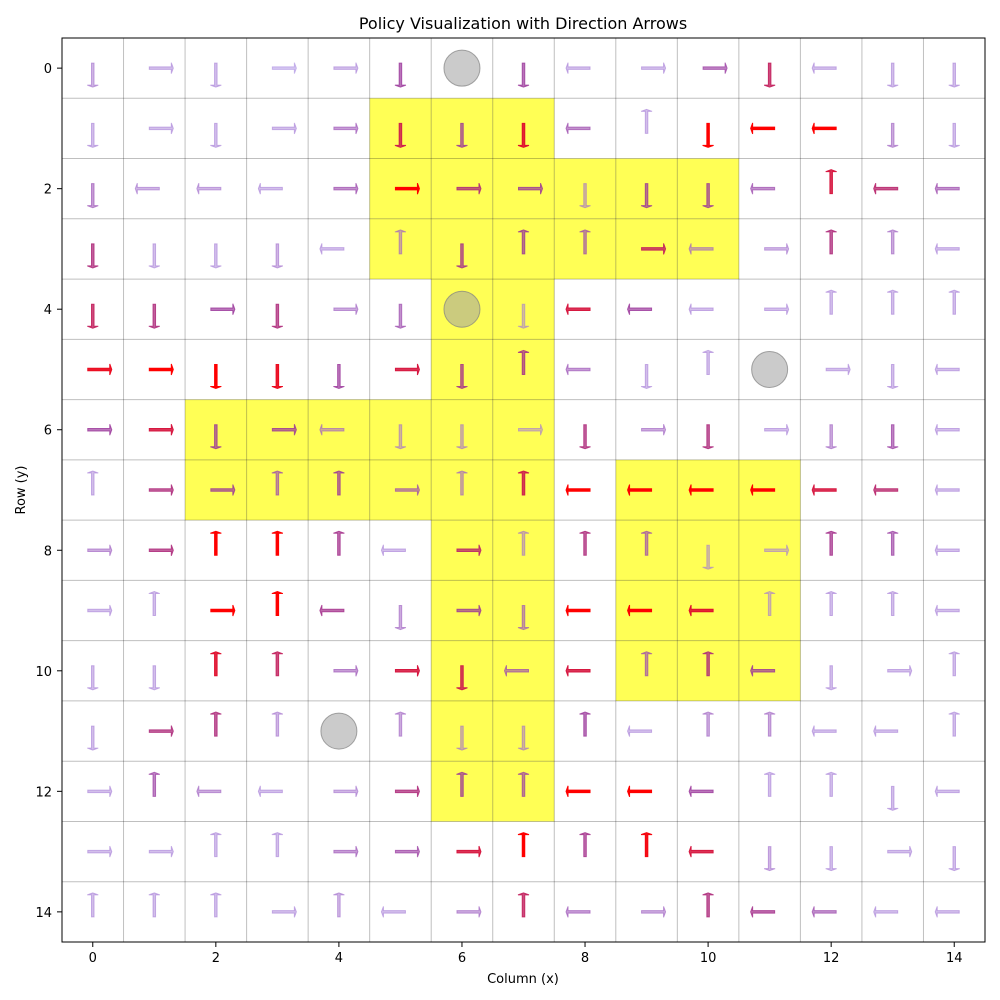 Image resolution: width=1000 pixels, height=1000 pixels. I want to click on x-tick-label: 4, so click(339, 958).